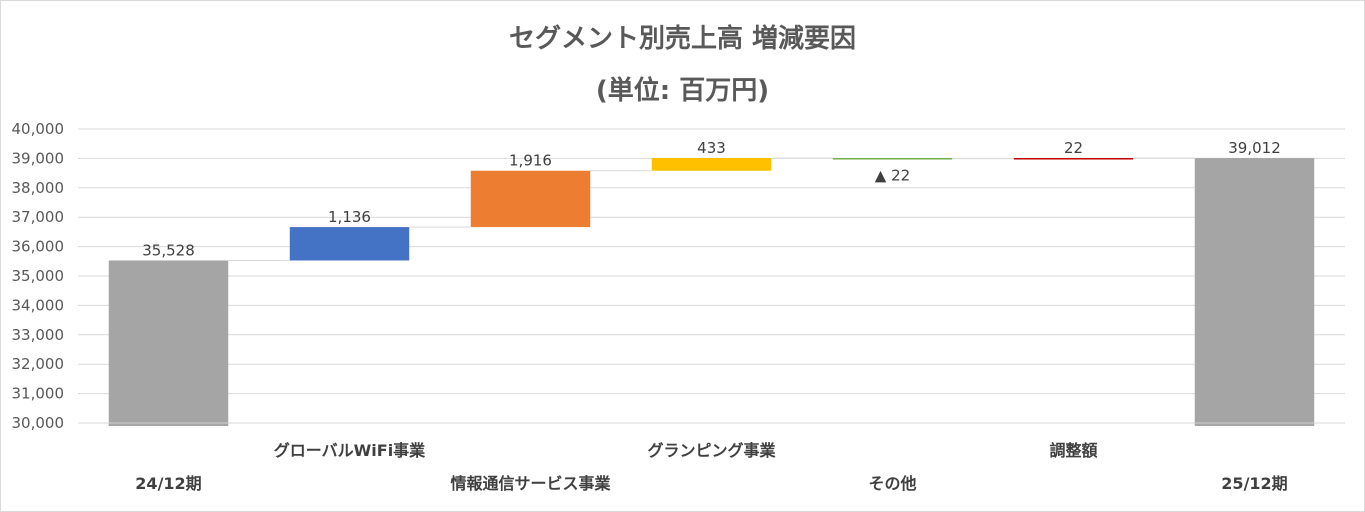 The image size is (1365, 512). I want to click on data-label: 433, so click(711, 148).